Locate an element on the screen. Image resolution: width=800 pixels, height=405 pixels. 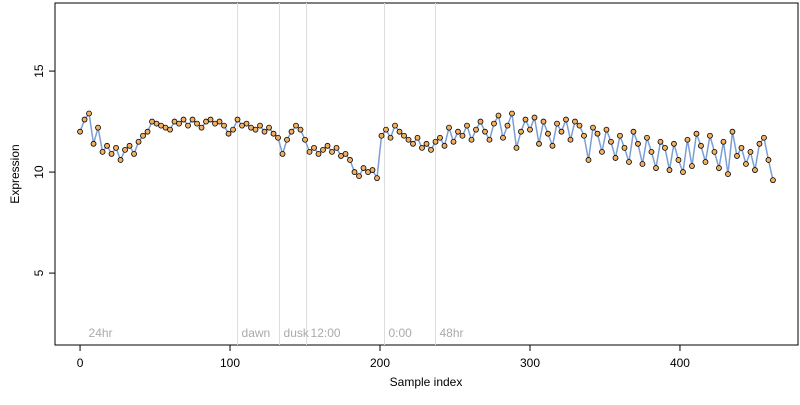
y-tick-label: 10 is located at coordinates (39, 172).